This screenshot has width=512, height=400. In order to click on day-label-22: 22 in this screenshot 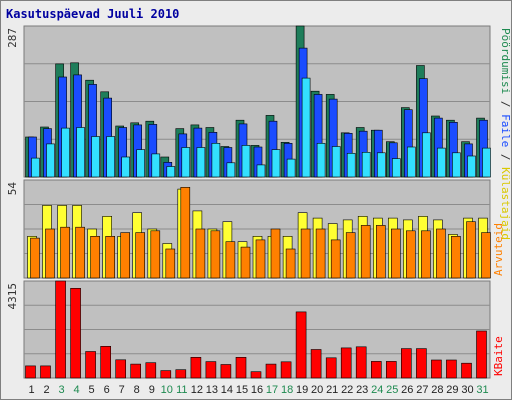, I will do `click(347, 390)`.